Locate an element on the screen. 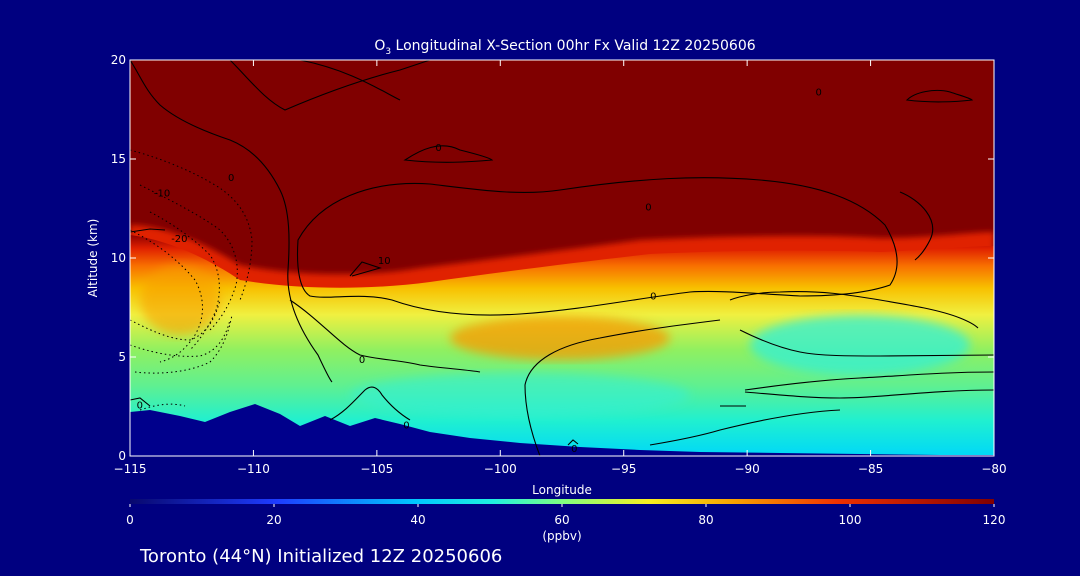  orange-blob-mid is located at coordinates (560, 338).